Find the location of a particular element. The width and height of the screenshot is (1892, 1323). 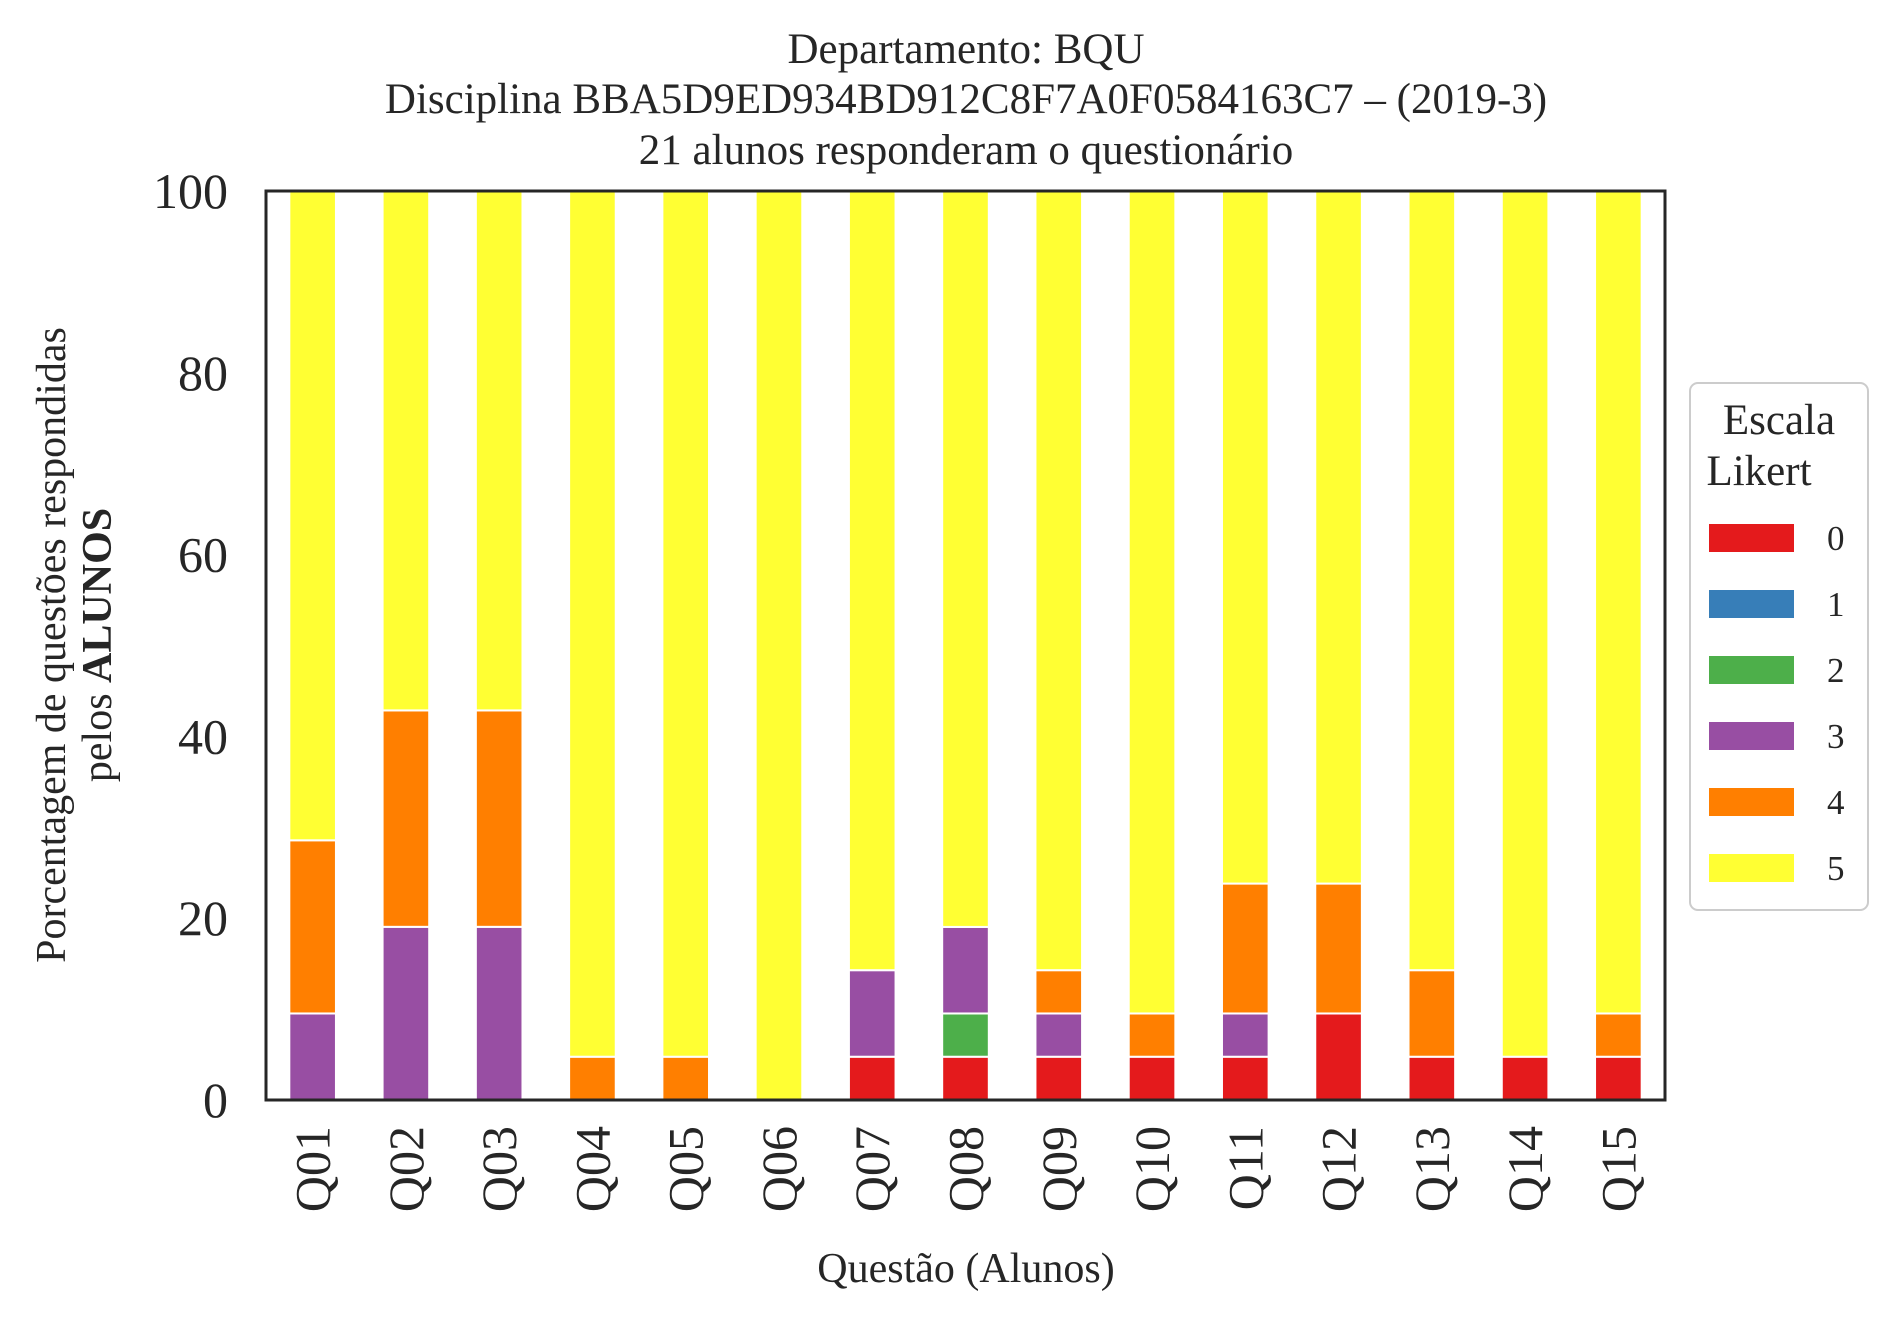

legend-title-line-1: Escala is located at coordinates (1779, 420).